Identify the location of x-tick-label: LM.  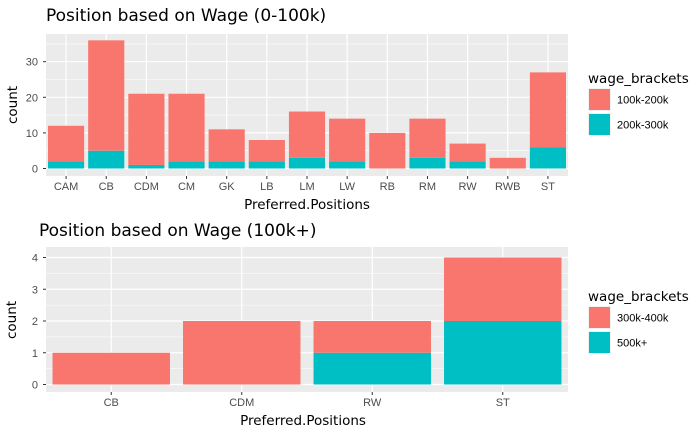
(306, 187).